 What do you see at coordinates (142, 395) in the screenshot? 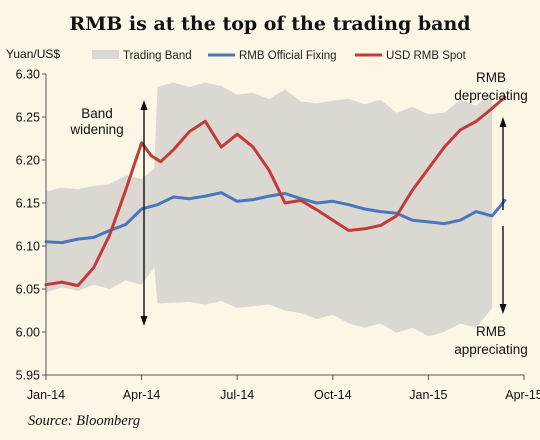
I see `x-tick-label: Apr-14` at bounding box center [142, 395].